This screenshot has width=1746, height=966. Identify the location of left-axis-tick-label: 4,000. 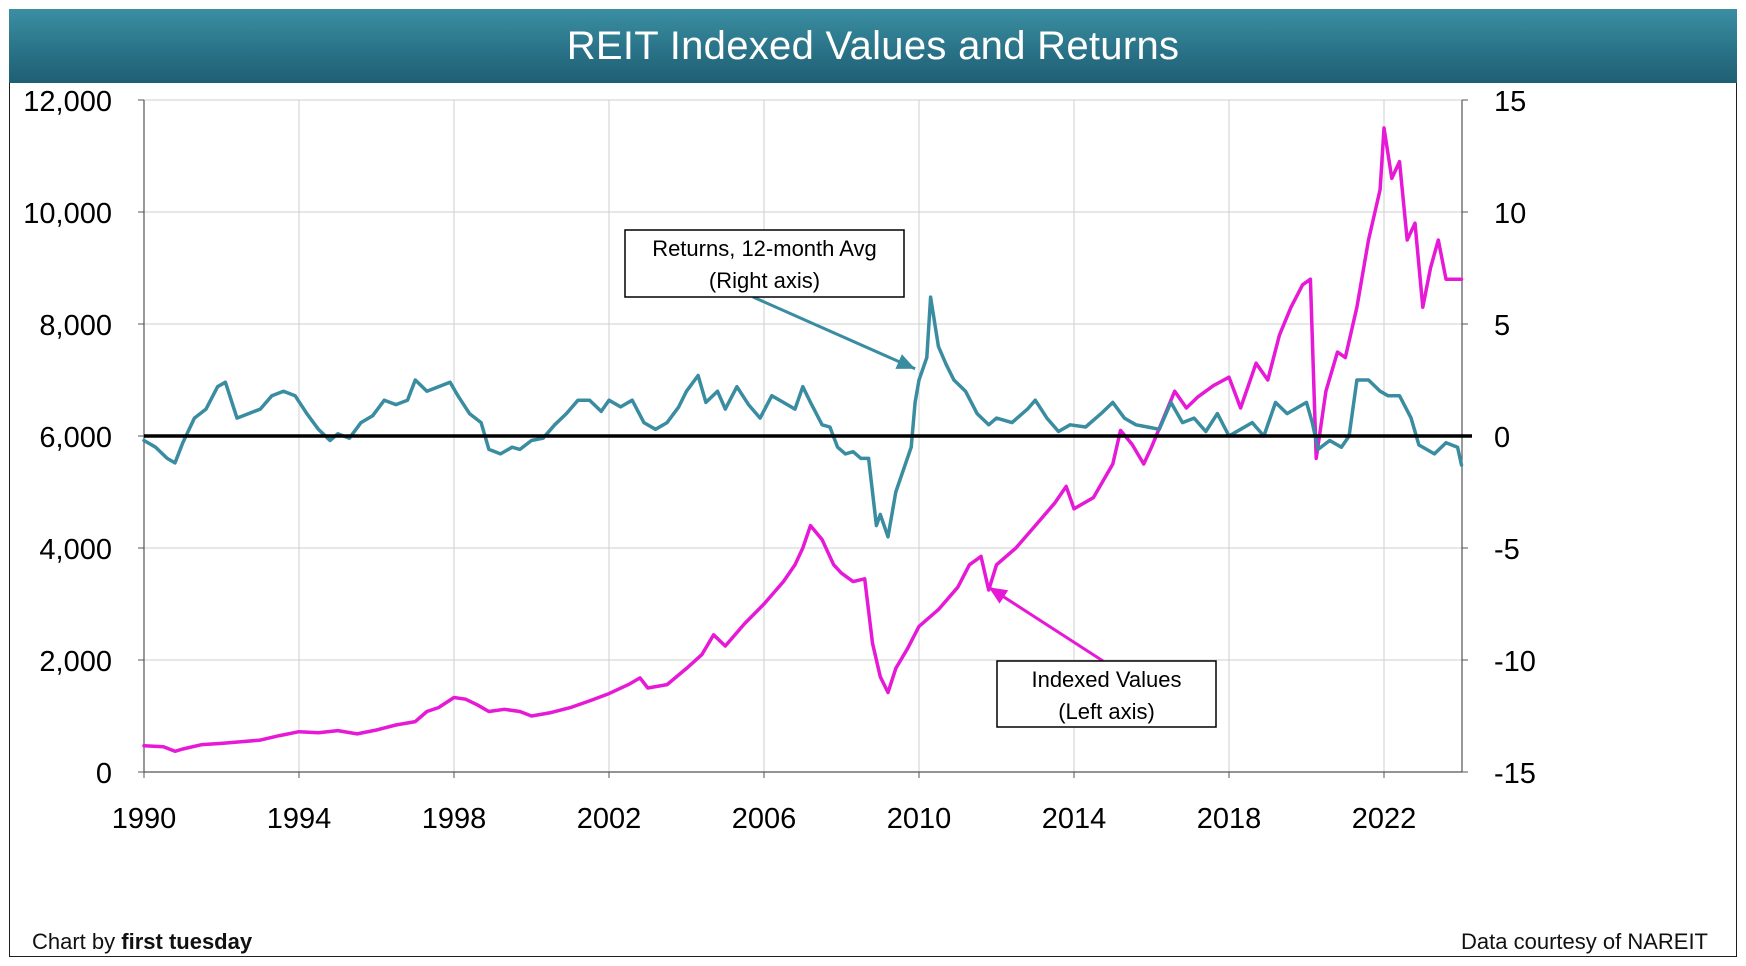
(75, 550).